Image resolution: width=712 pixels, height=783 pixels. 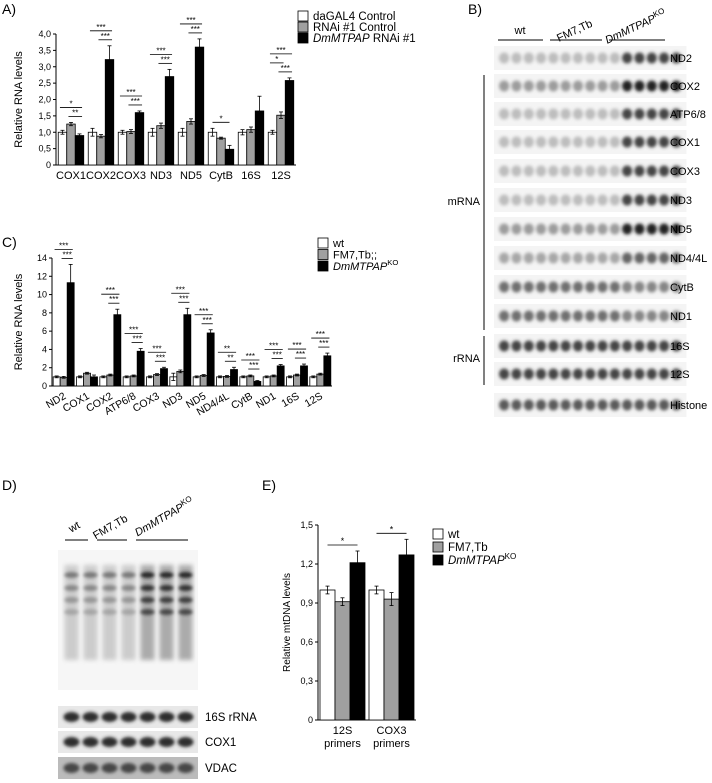 What do you see at coordinates (42, 295) in the screenshot?
I see `y-tick-label: 10` at bounding box center [42, 295].